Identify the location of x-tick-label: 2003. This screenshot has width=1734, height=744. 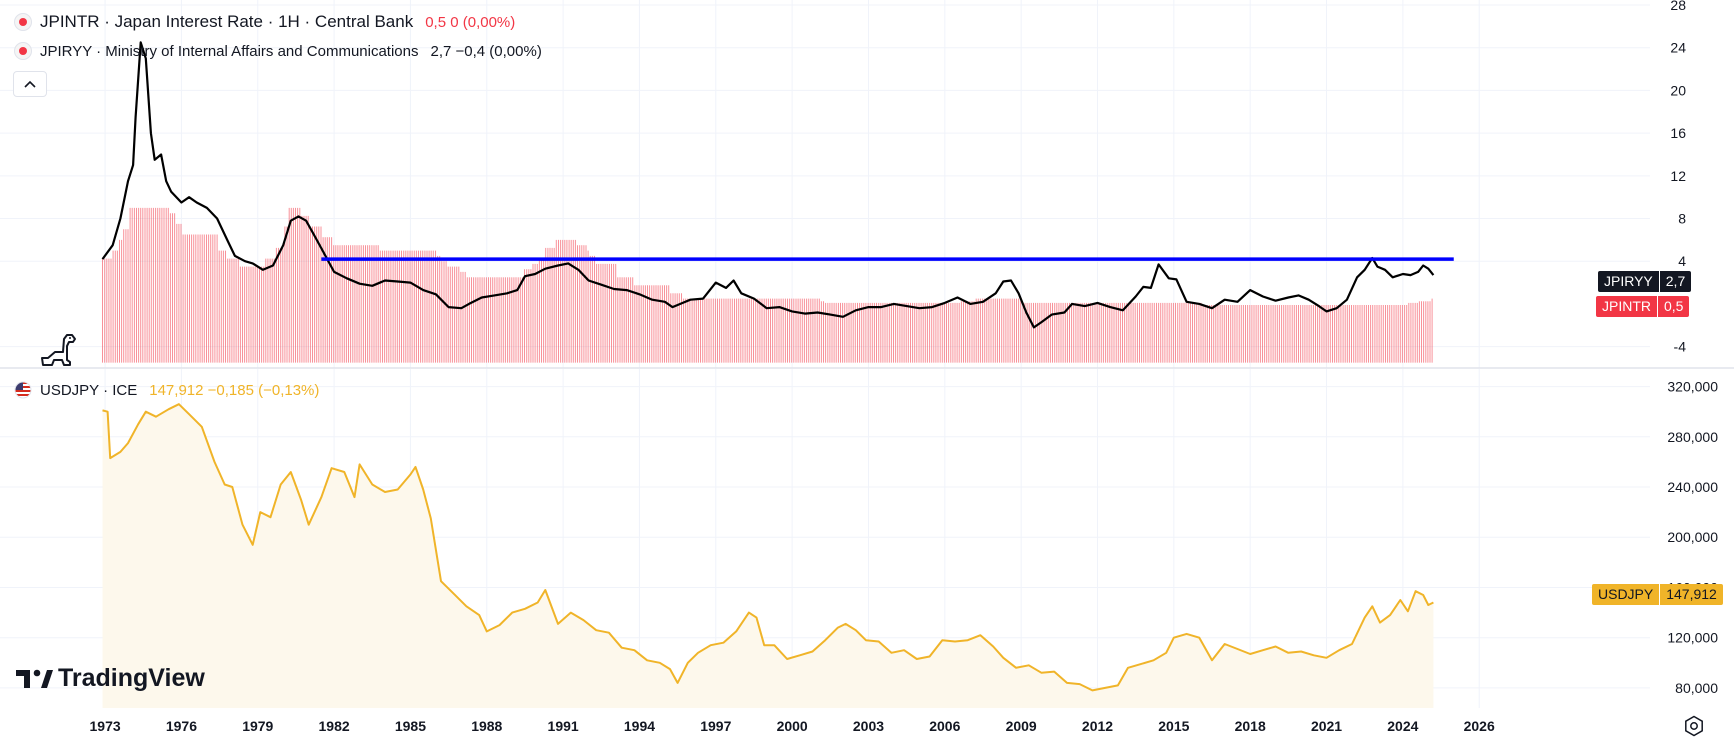
(868, 726).